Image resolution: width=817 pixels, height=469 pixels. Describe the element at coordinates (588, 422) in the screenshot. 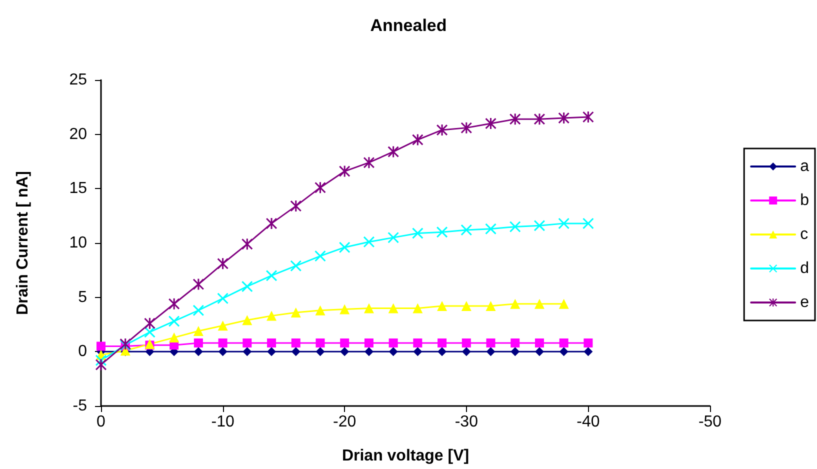

I see `x-tick-label: -40` at that location.